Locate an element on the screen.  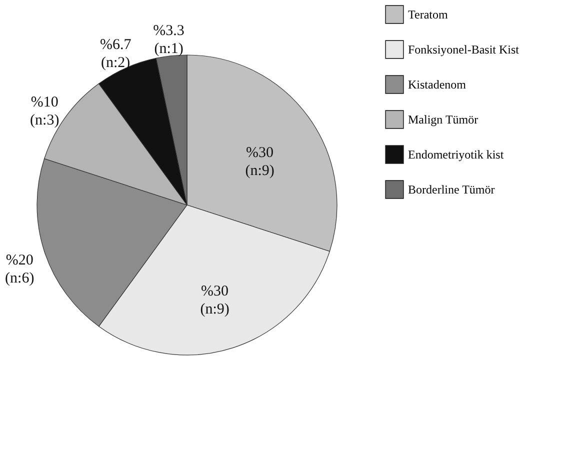
legend-label: Teratom is located at coordinates (428, 15).